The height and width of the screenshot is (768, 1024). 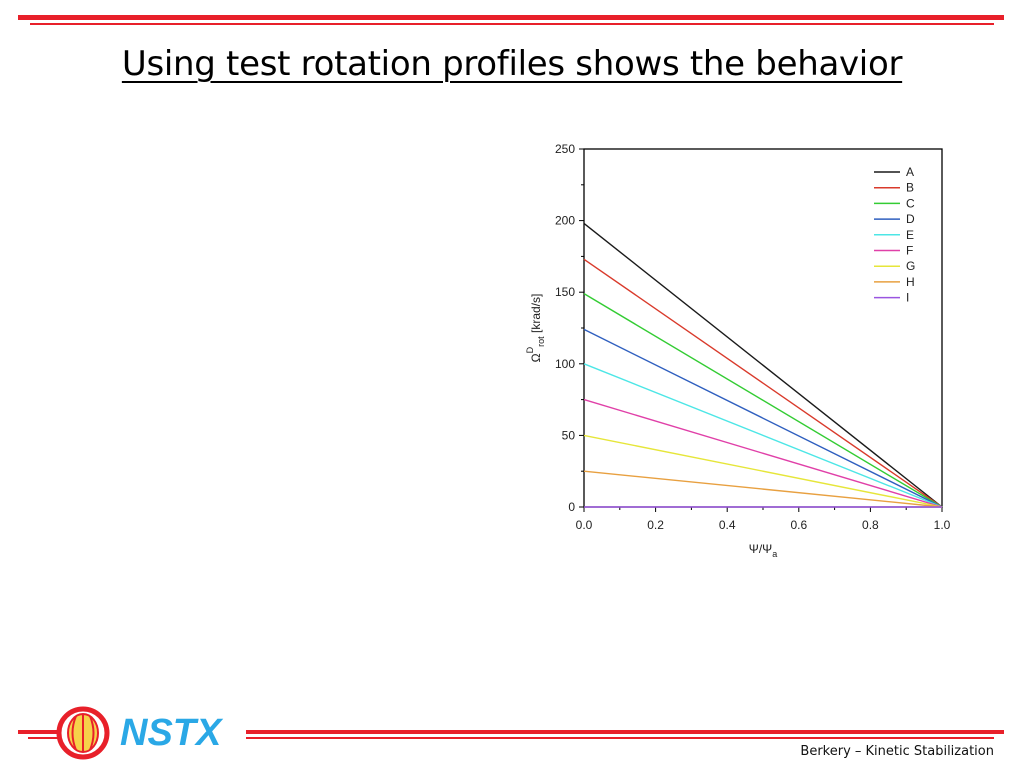 I want to click on legend-label-h: H, so click(x=910, y=282).